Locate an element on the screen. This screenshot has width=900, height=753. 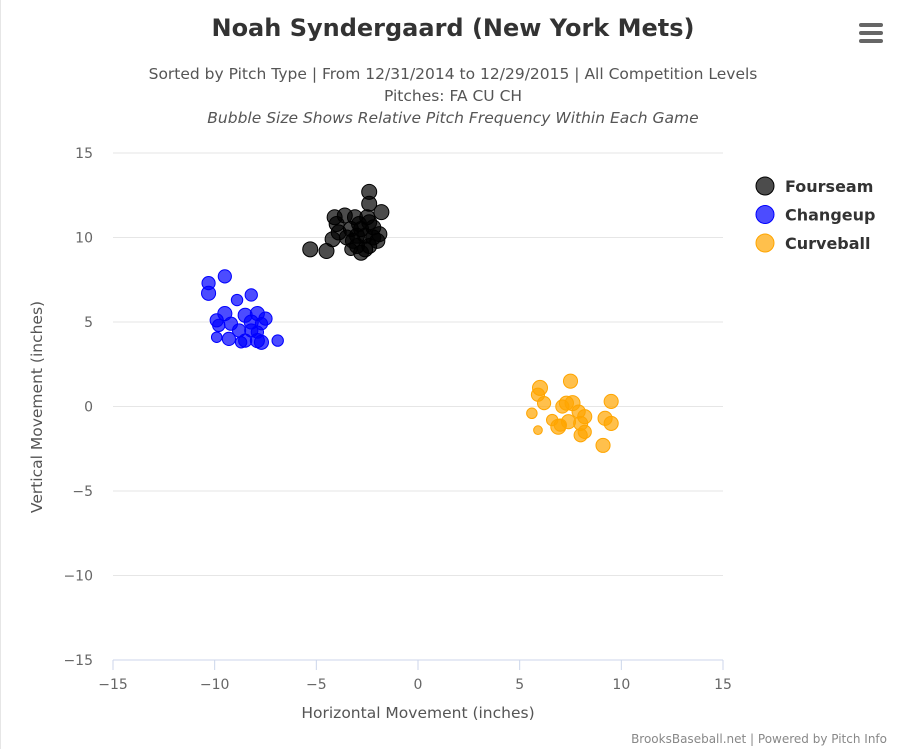
chart-title: Noah Syndergaard (New York Mets) is located at coordinates (452, 28).